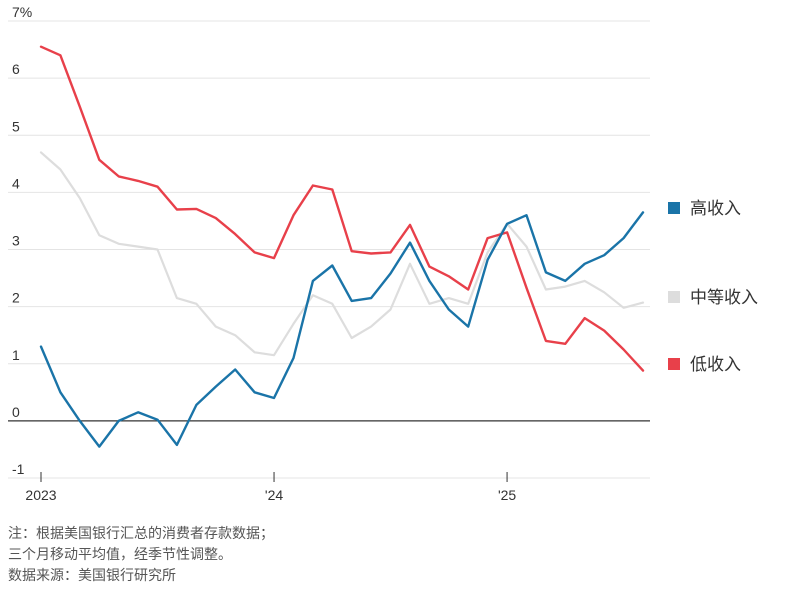 The width and height of the screenshot is (787, 590). I want to click on x-axis: 2023 '24 '25, so click(270, 487).